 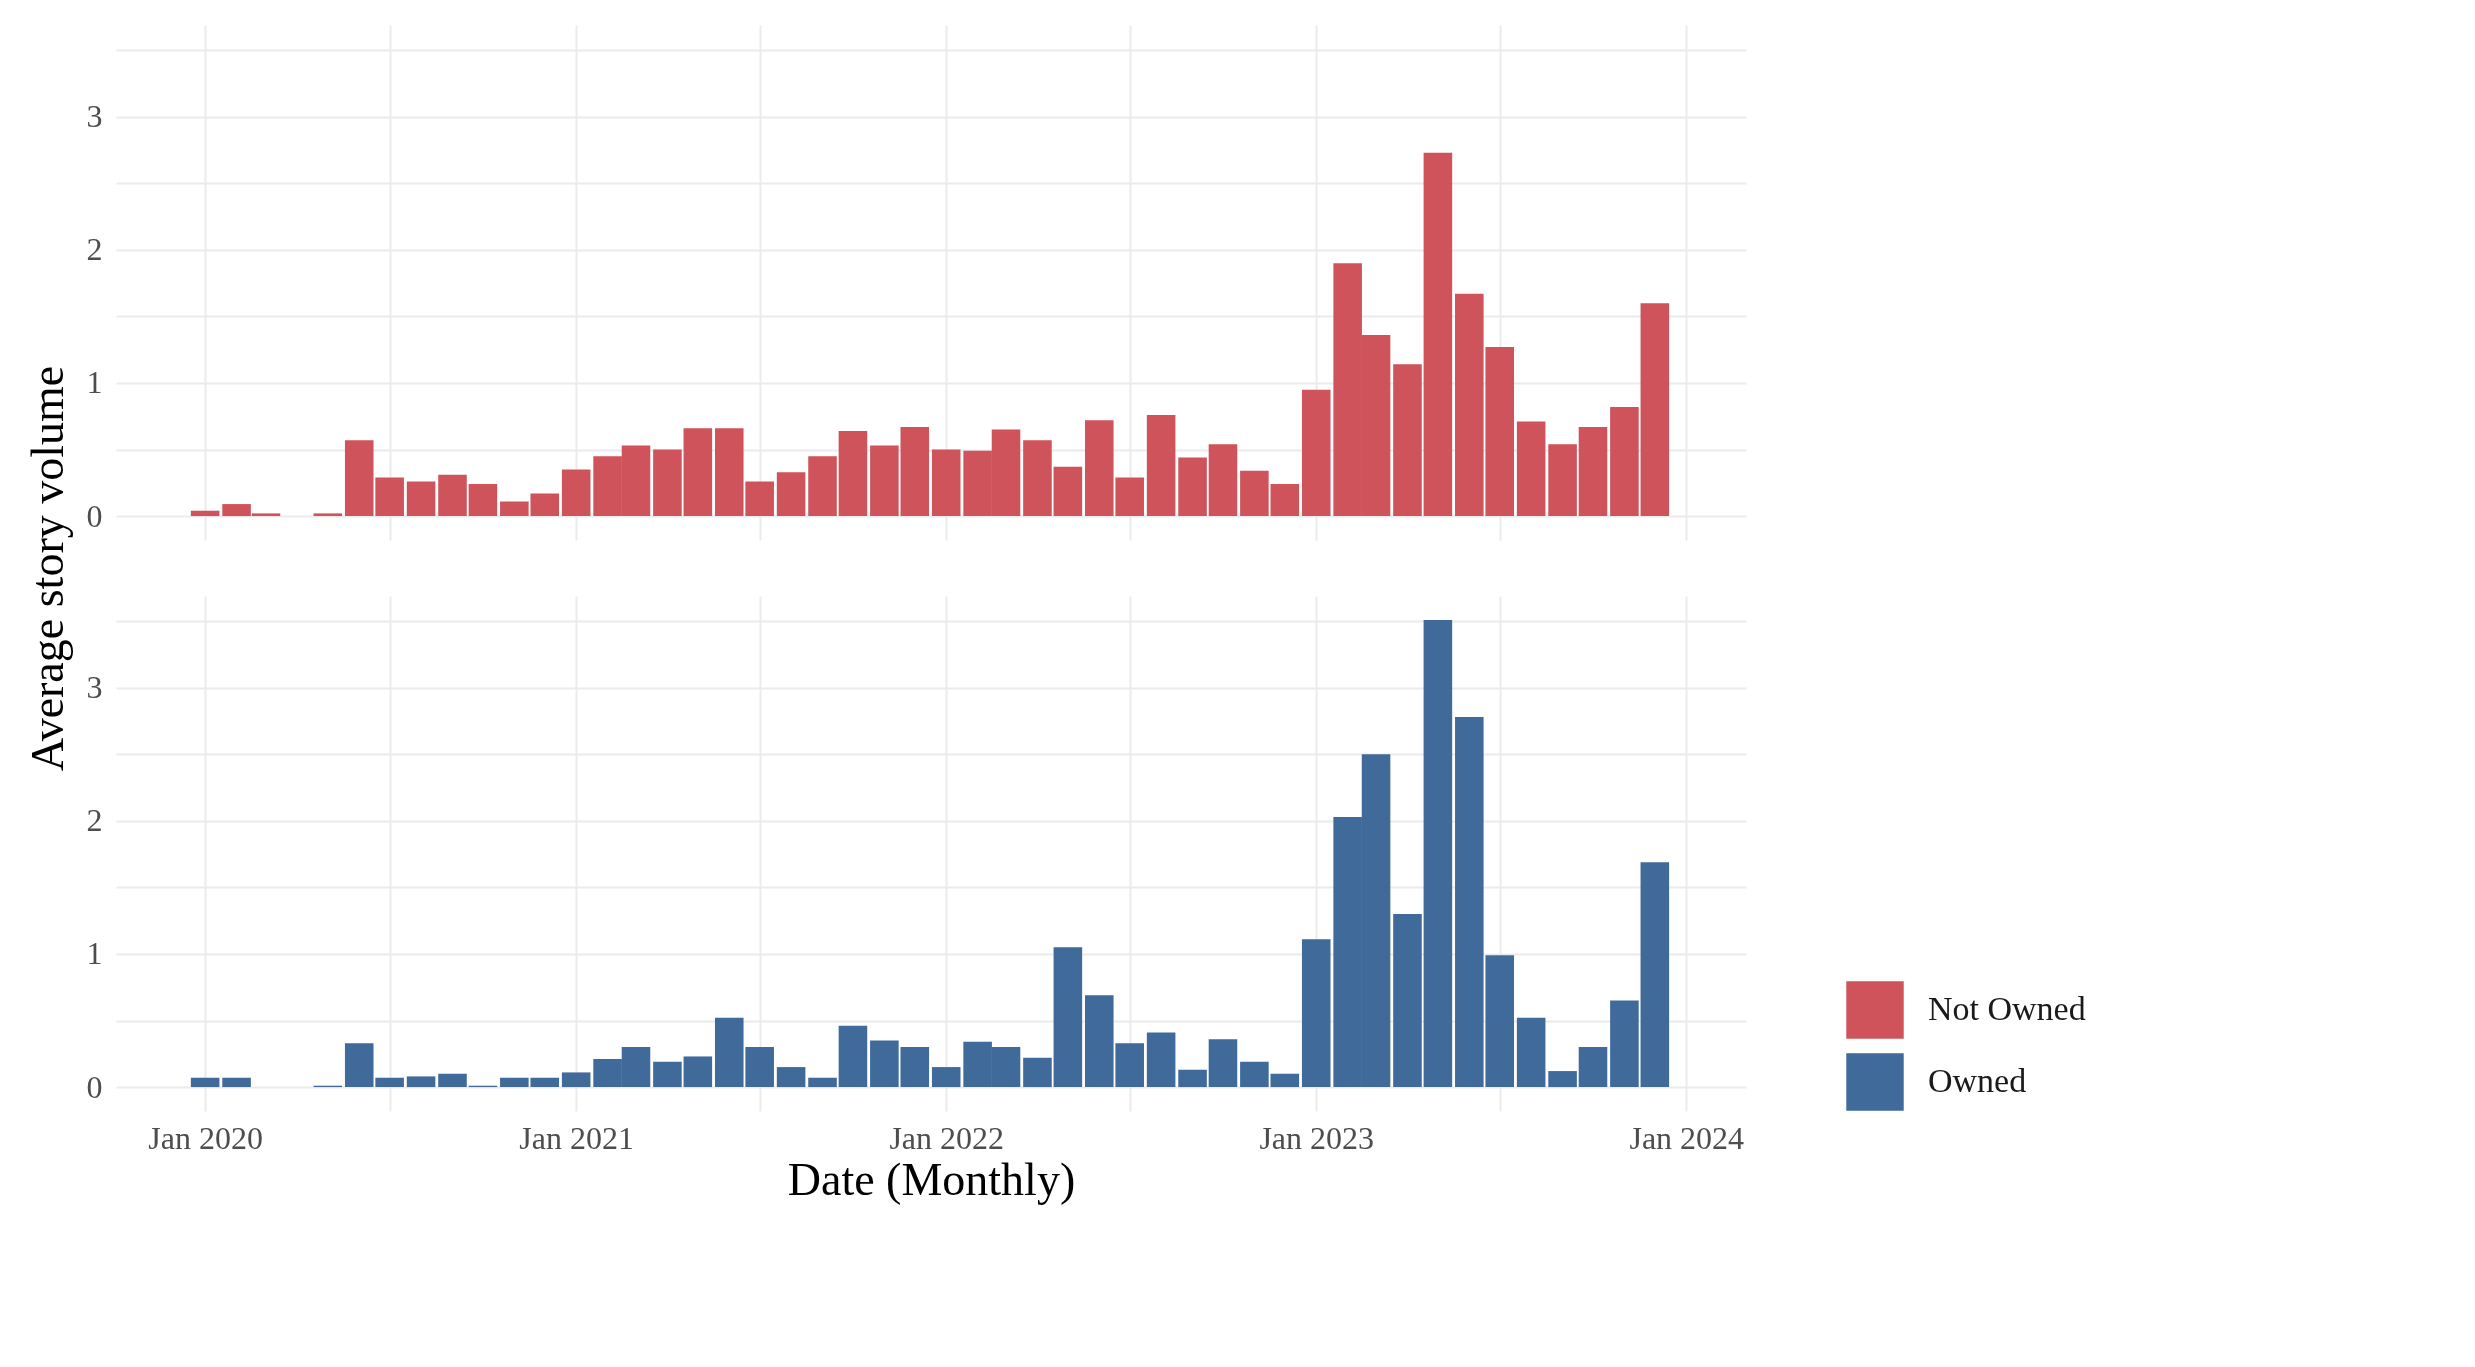 What do you see at coordinates (205, 1137) in the screenshot?
I see `x-tick-label: Jan 2020` at bounding box center [205, 1137].